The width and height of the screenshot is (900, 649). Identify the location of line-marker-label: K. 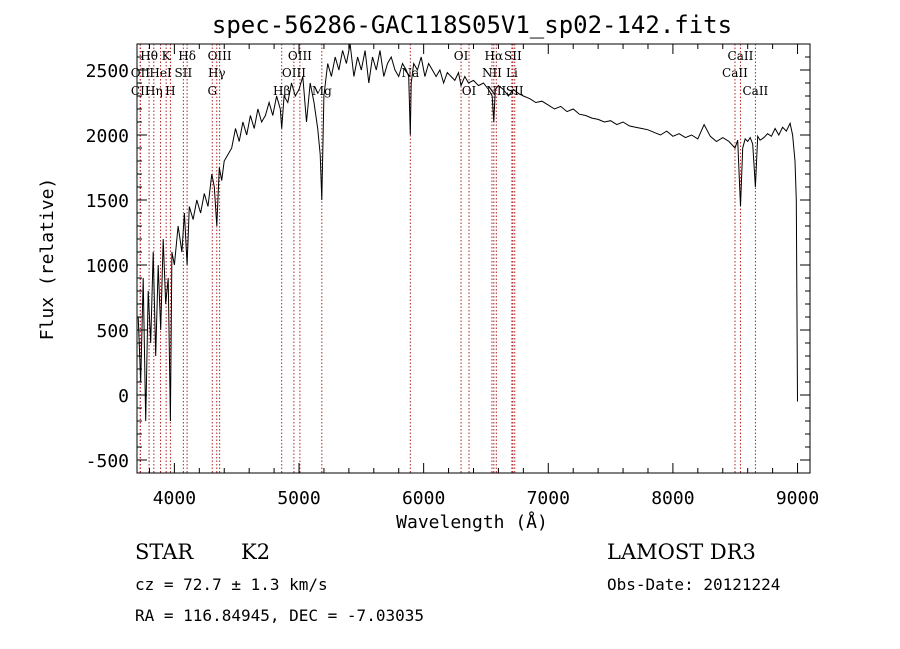
(167, 56).